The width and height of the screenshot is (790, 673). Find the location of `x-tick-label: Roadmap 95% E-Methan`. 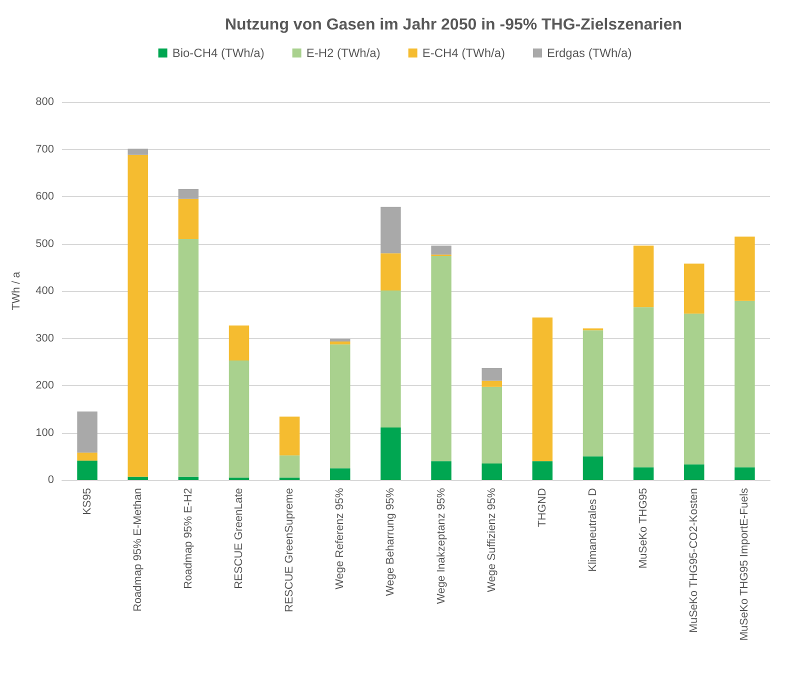

x-tick-label: Roadmap 95% E-Methan is located at coordinates (138, 550).